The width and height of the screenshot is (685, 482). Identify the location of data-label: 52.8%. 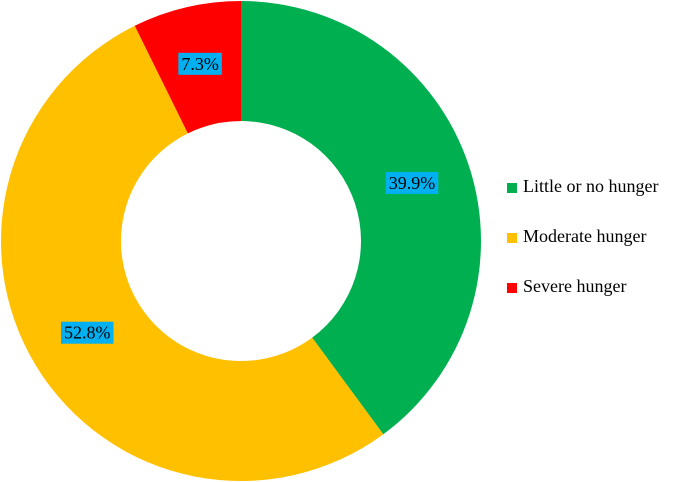
(87, 332).